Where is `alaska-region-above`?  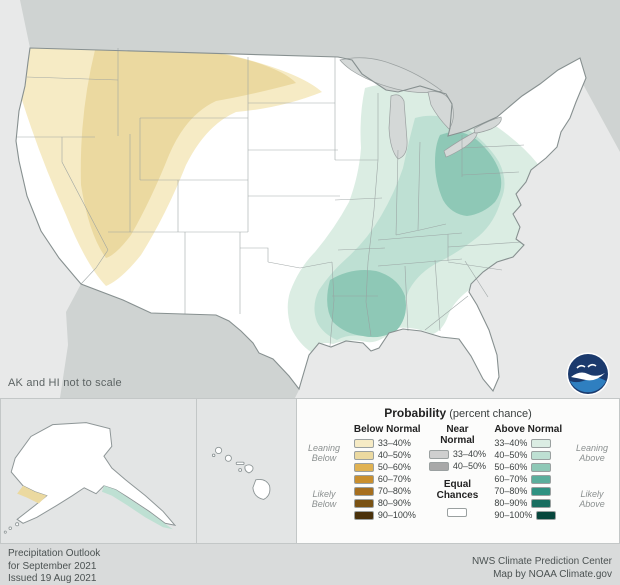 alaska-region-above is located at coordinates (137, 507).